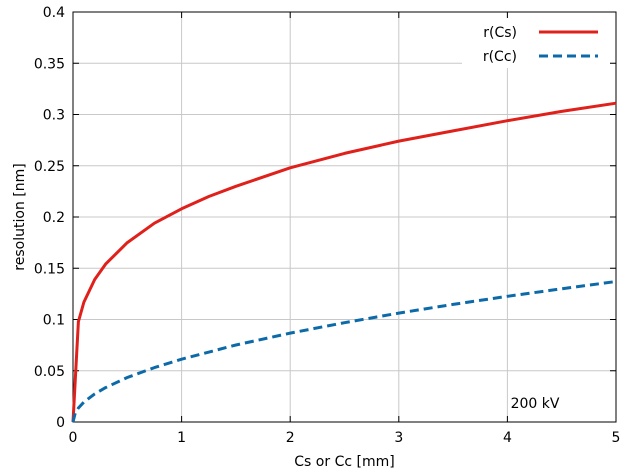 This screenshot has height=473, width=638. Describe the element at coordinates (500, 57) in the screenshot. I see `legend-label-2: r(Cc)` at that location.